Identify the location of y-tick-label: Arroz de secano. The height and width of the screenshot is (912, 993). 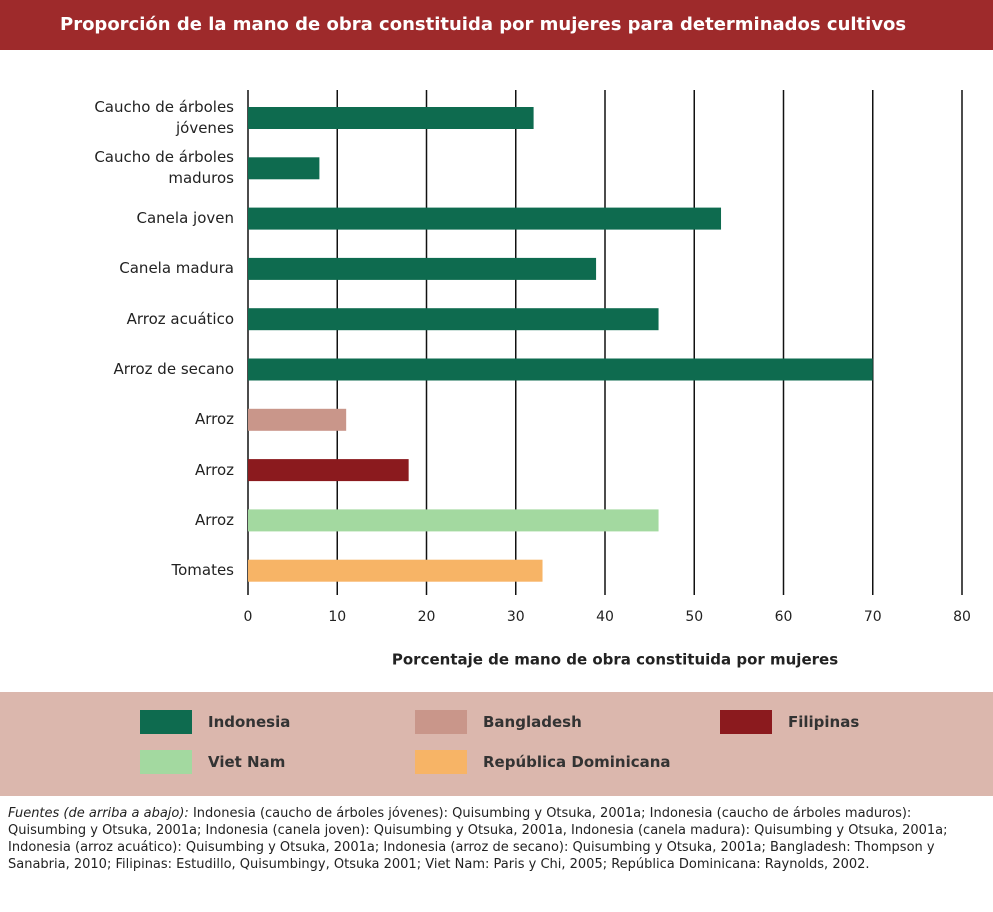
(173, 369).